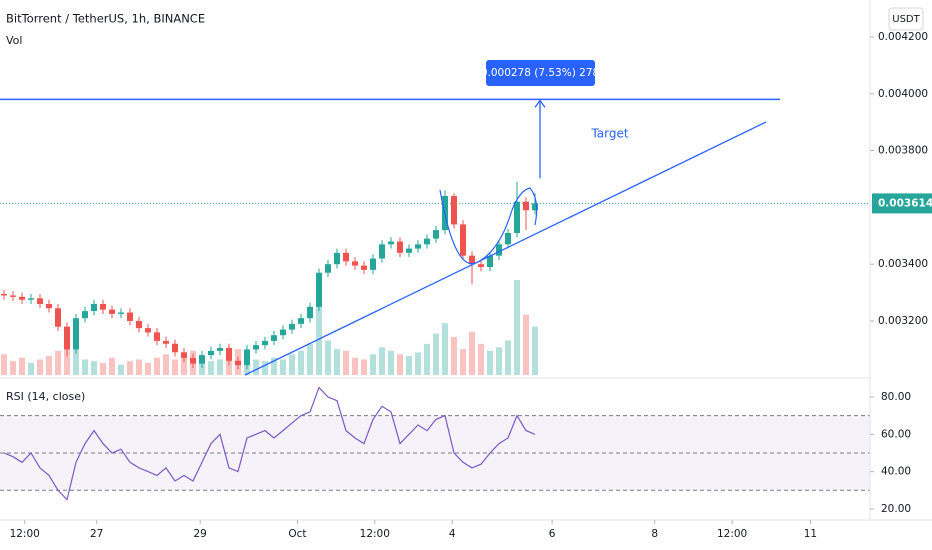 The height and width of the screenshot is (550, 932). What do you see at coordinates (903, 94) in the screenshot?
I see `y-tick-label: 0.004000` at bounding box center [903, 94].